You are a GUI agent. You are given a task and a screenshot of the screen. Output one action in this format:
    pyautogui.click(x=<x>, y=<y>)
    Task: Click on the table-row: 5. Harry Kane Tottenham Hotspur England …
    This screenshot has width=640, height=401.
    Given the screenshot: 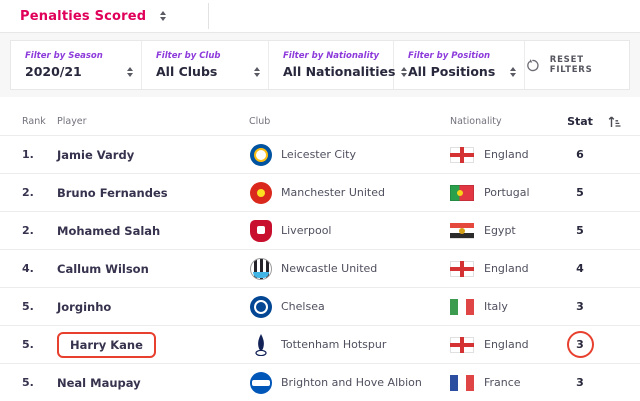 What is the action you would take?
    pyautogui.click(x=320, y=344)
    